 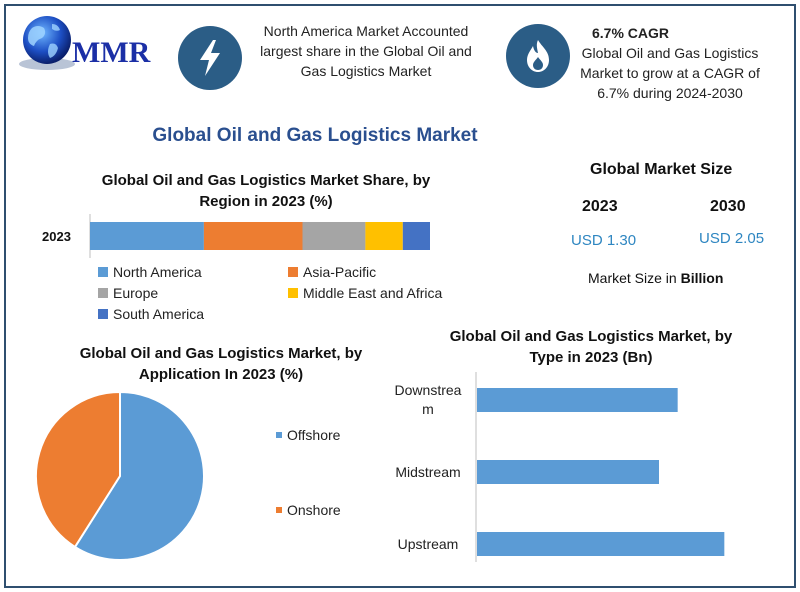 What do you see at coordinates (702, 278) in the screenshot?
I see `market-size-note-unit: Billion` at bounding box center [702, 278].